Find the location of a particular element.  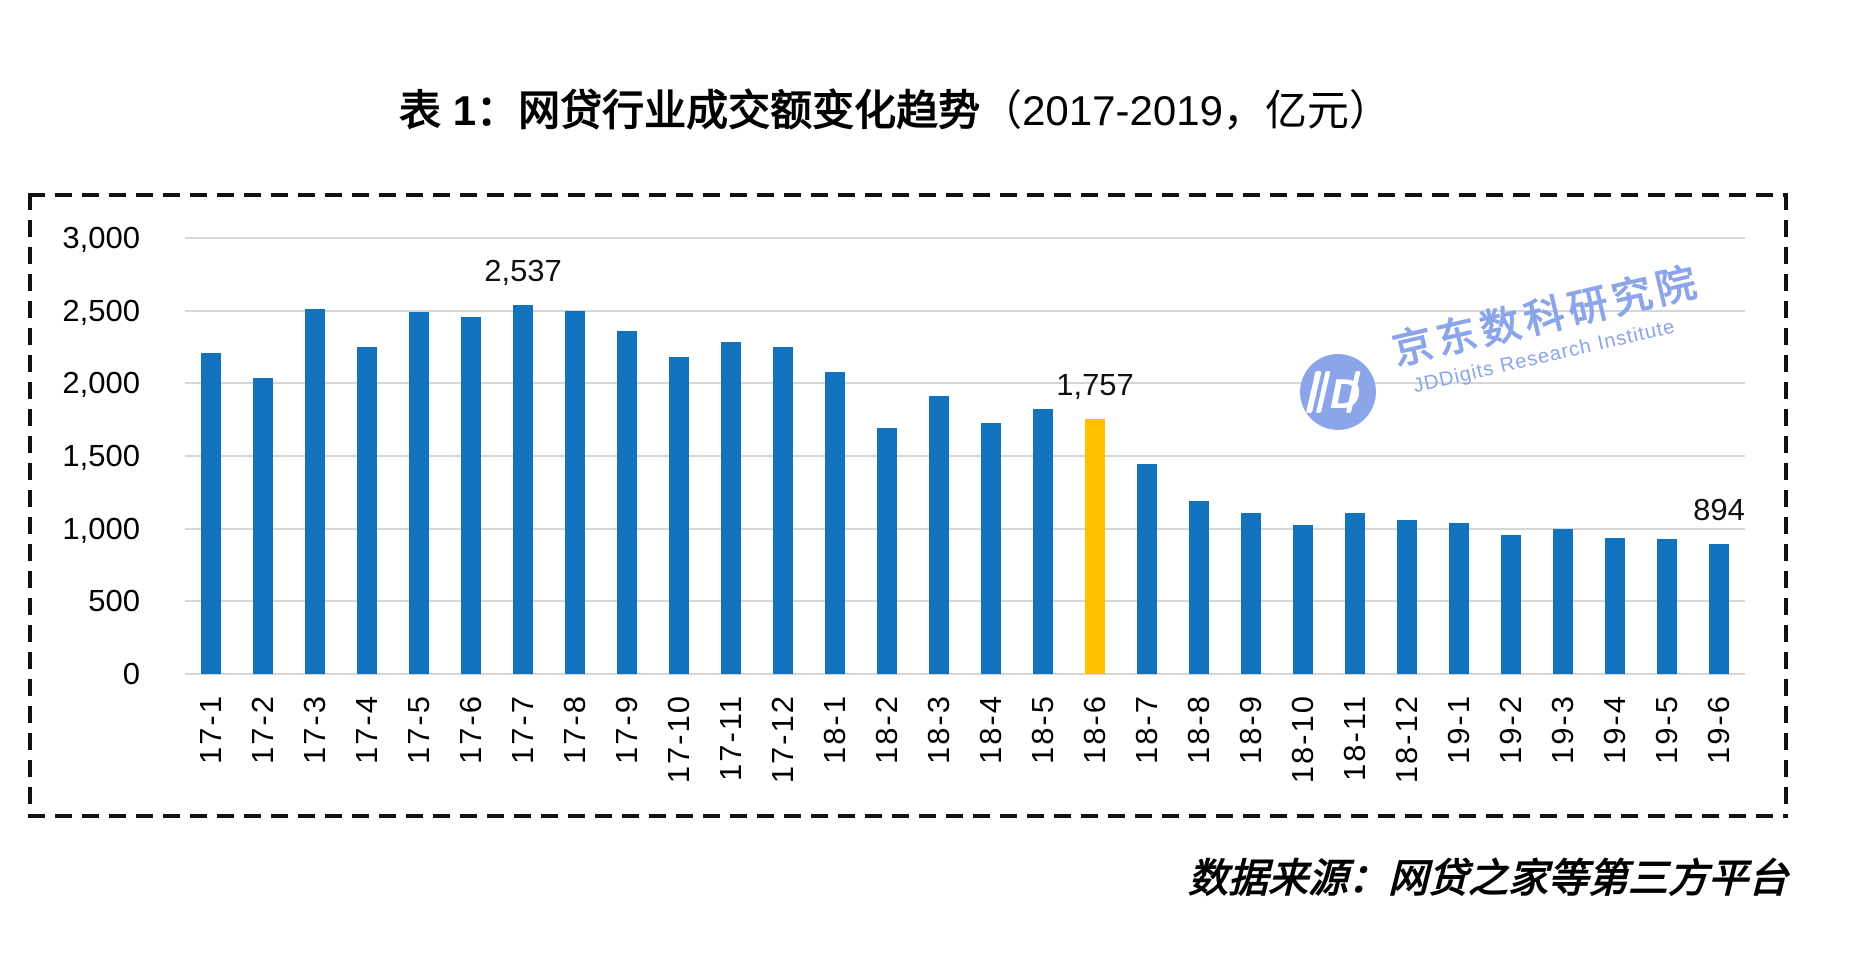

bar-slot: 17-3 is located at coordinates (315, 501).